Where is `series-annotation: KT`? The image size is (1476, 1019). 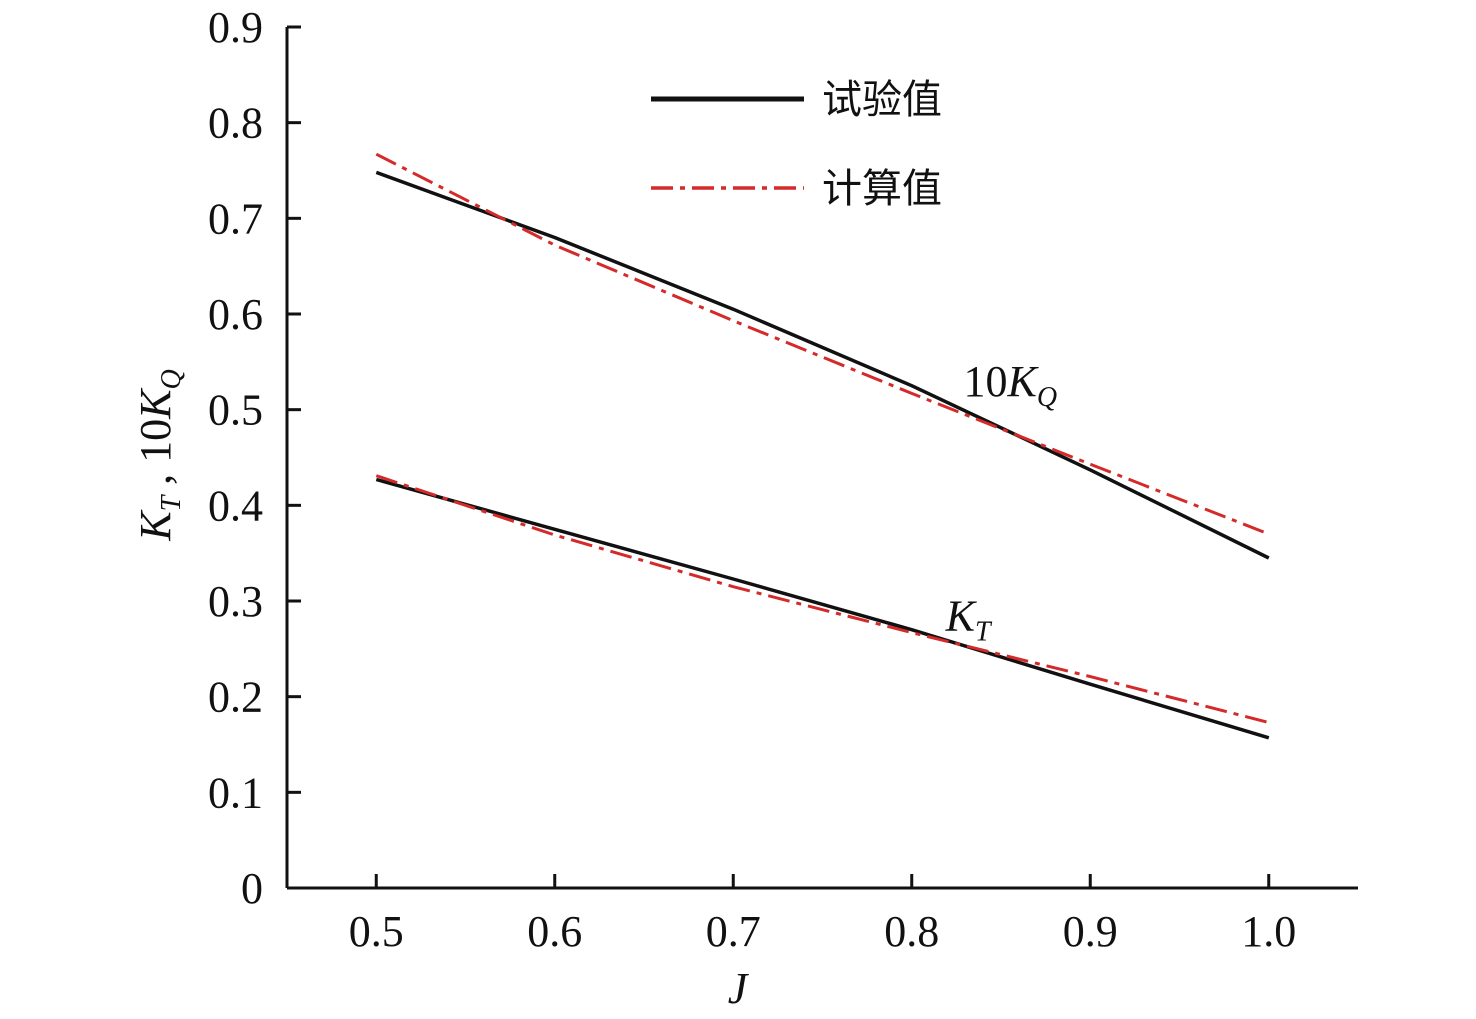
series-annotation: KT is located at coordinates (969, 619).